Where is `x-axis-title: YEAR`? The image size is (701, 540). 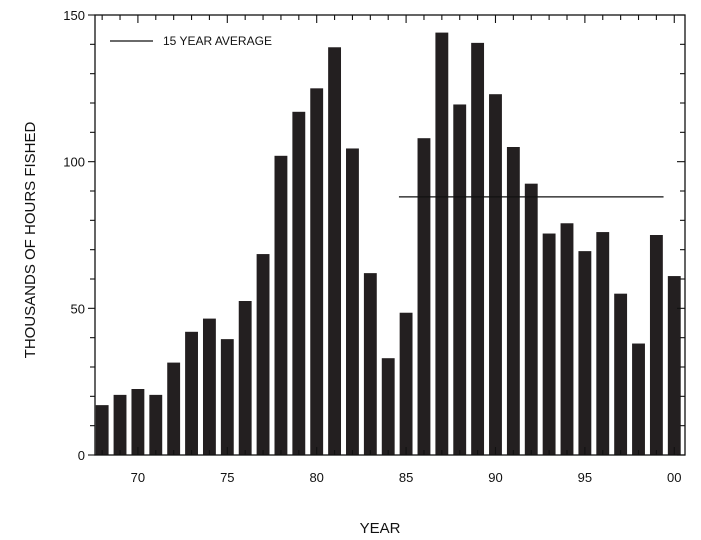
x-axis-title: YEAR is located at coordinates (380, 528).